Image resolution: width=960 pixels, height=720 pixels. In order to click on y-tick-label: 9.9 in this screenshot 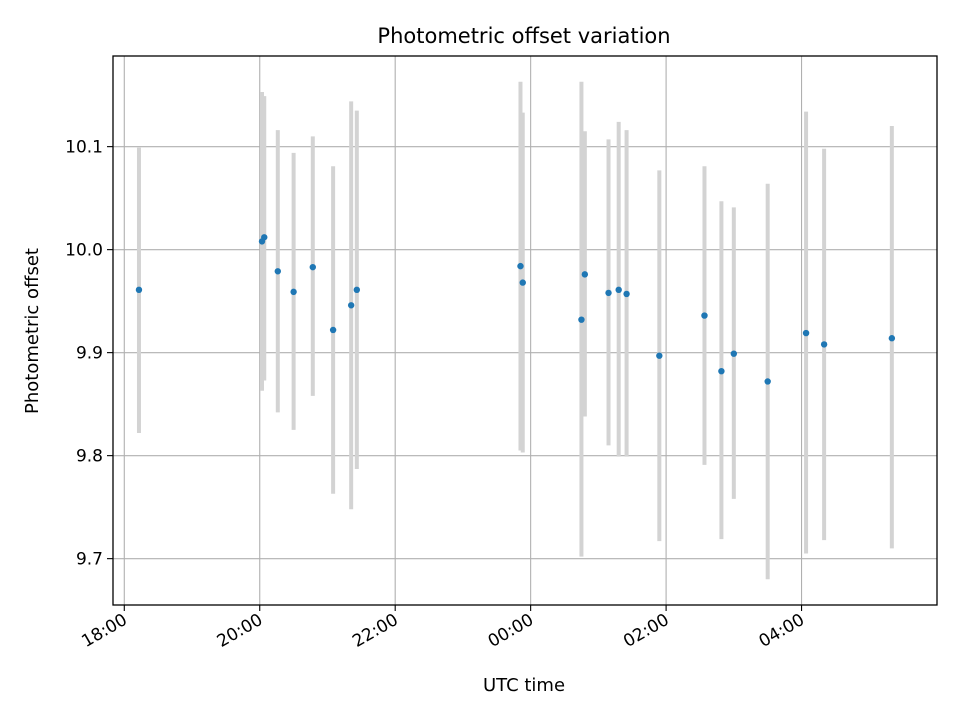, I will do `click(89, 354)`.